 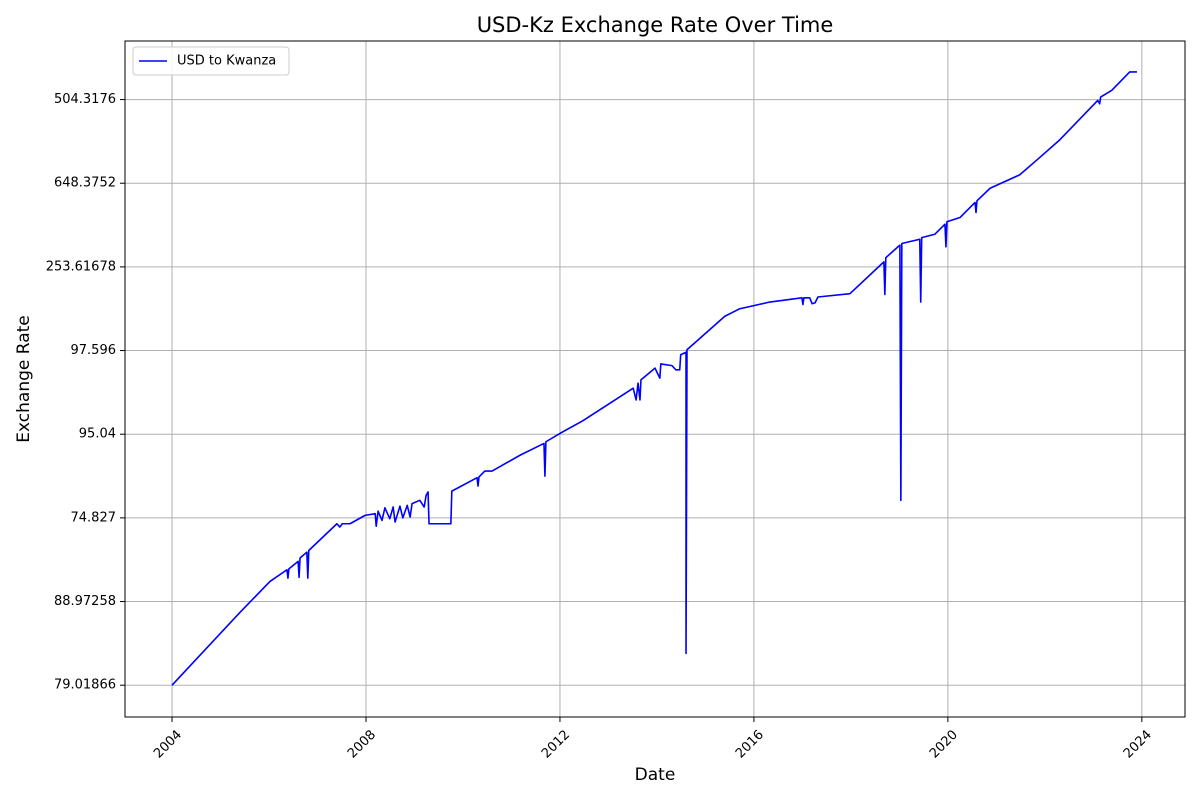 What do you see at coordinates (655, 25) in the screenshot?
I see `chart-title: USD-Kz Exchange Rate Over Time` at bounding box center [655, 25].